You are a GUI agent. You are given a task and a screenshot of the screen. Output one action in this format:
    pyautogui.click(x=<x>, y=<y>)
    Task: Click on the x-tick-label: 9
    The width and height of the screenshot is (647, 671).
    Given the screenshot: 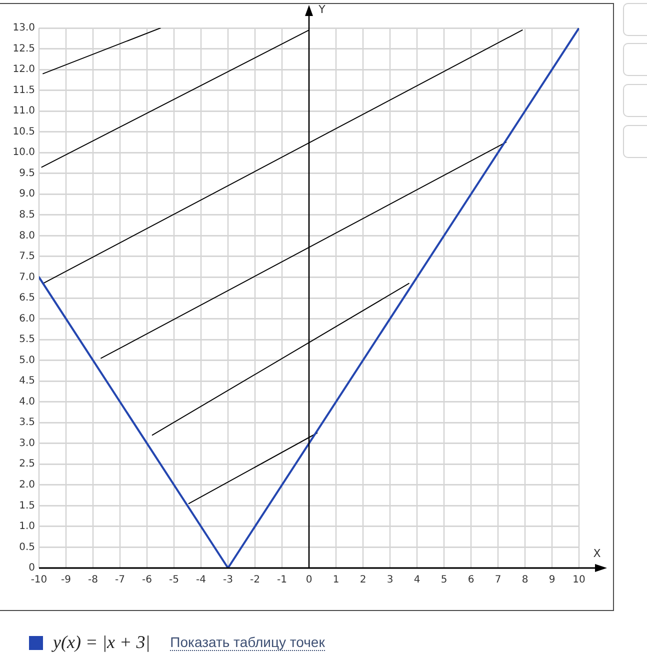 What is the action you would take?
    pyautogui.click(x=552, y=580)
    